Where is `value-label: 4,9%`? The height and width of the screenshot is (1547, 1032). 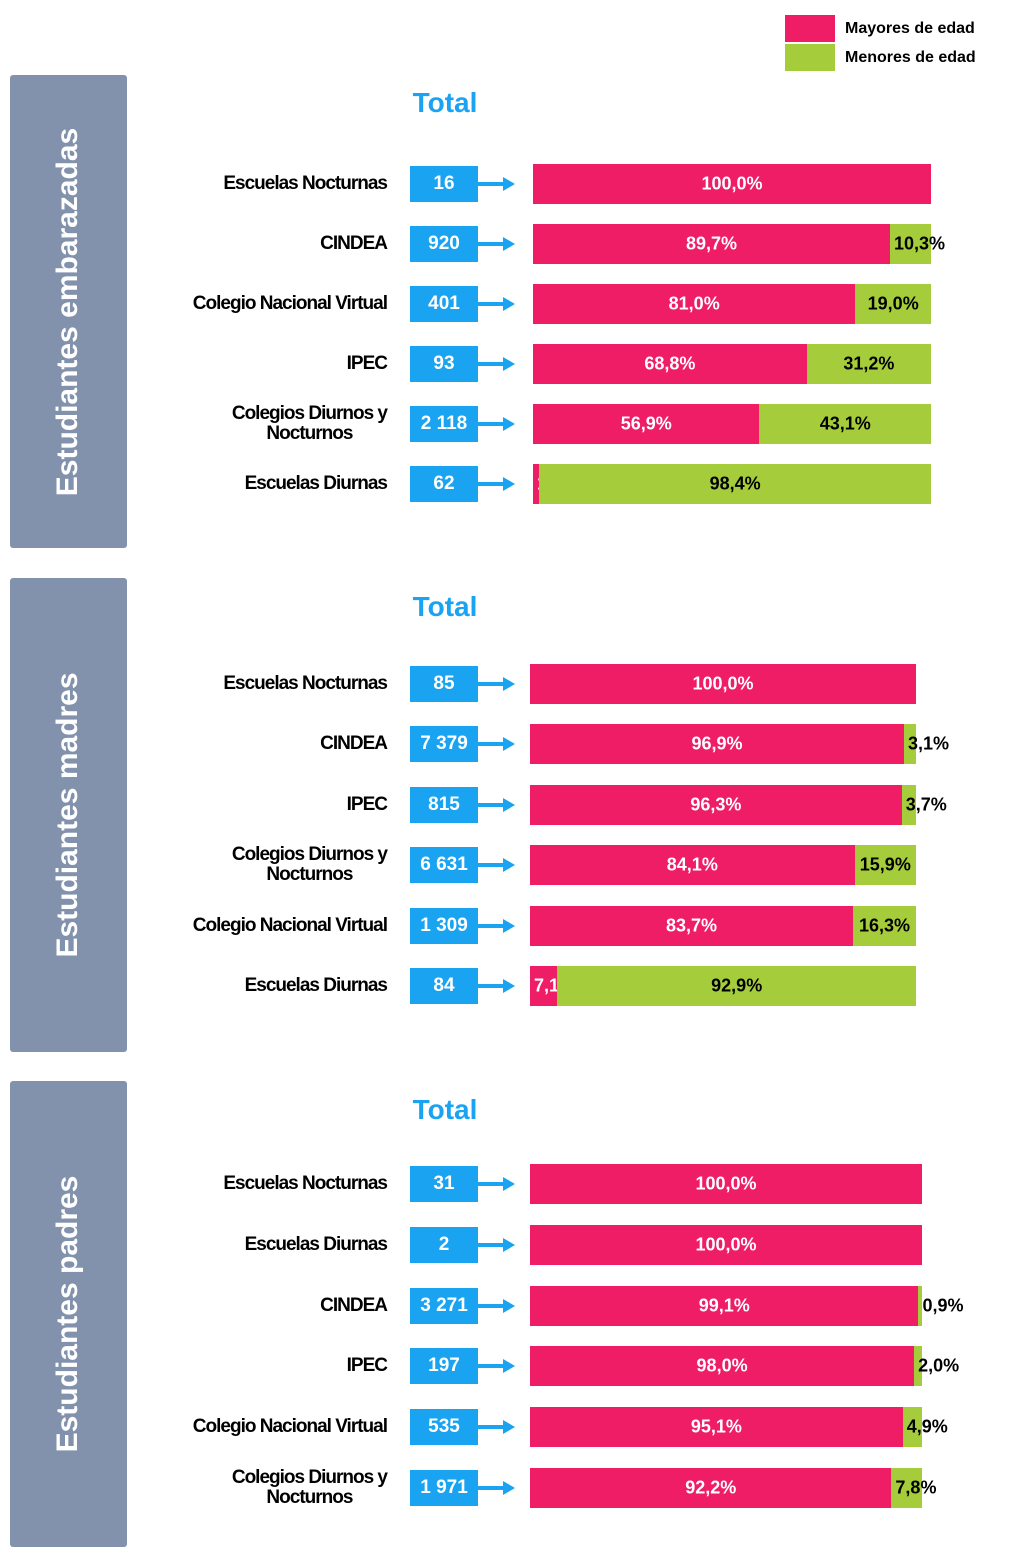
value-label: 4,9% is located at coordinates (927, 1426).